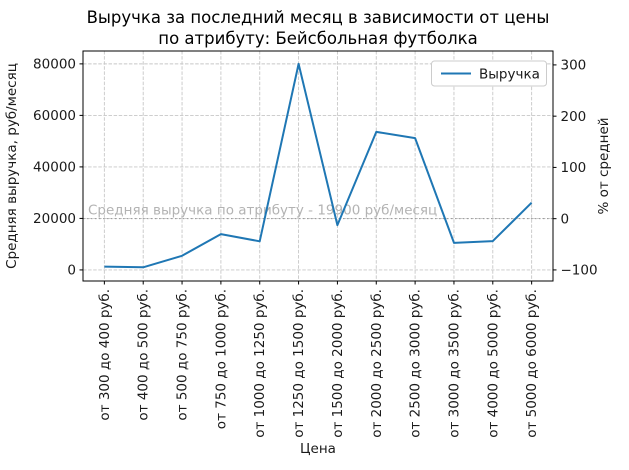  Describe the element at coordinates (54, 116) in the screenshot. I see `y-left-tick-label: 60000` at that location.